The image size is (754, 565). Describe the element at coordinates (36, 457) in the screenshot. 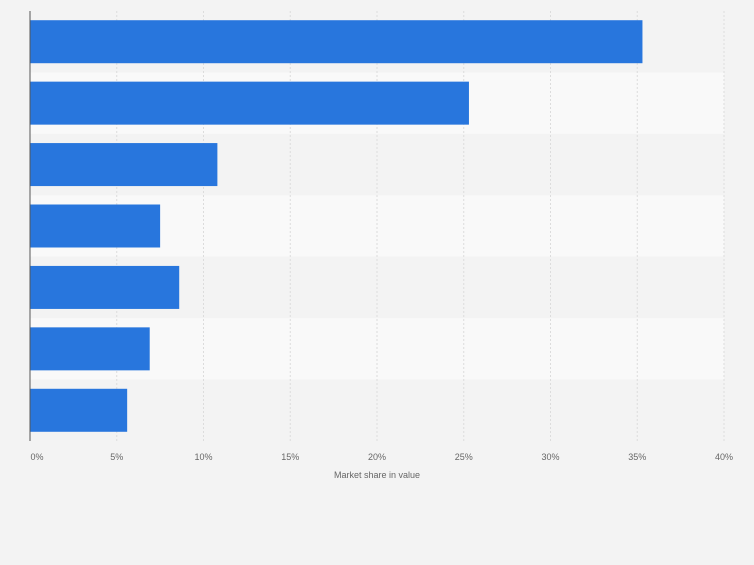

I see `x-tick-label: 0%` at that location.